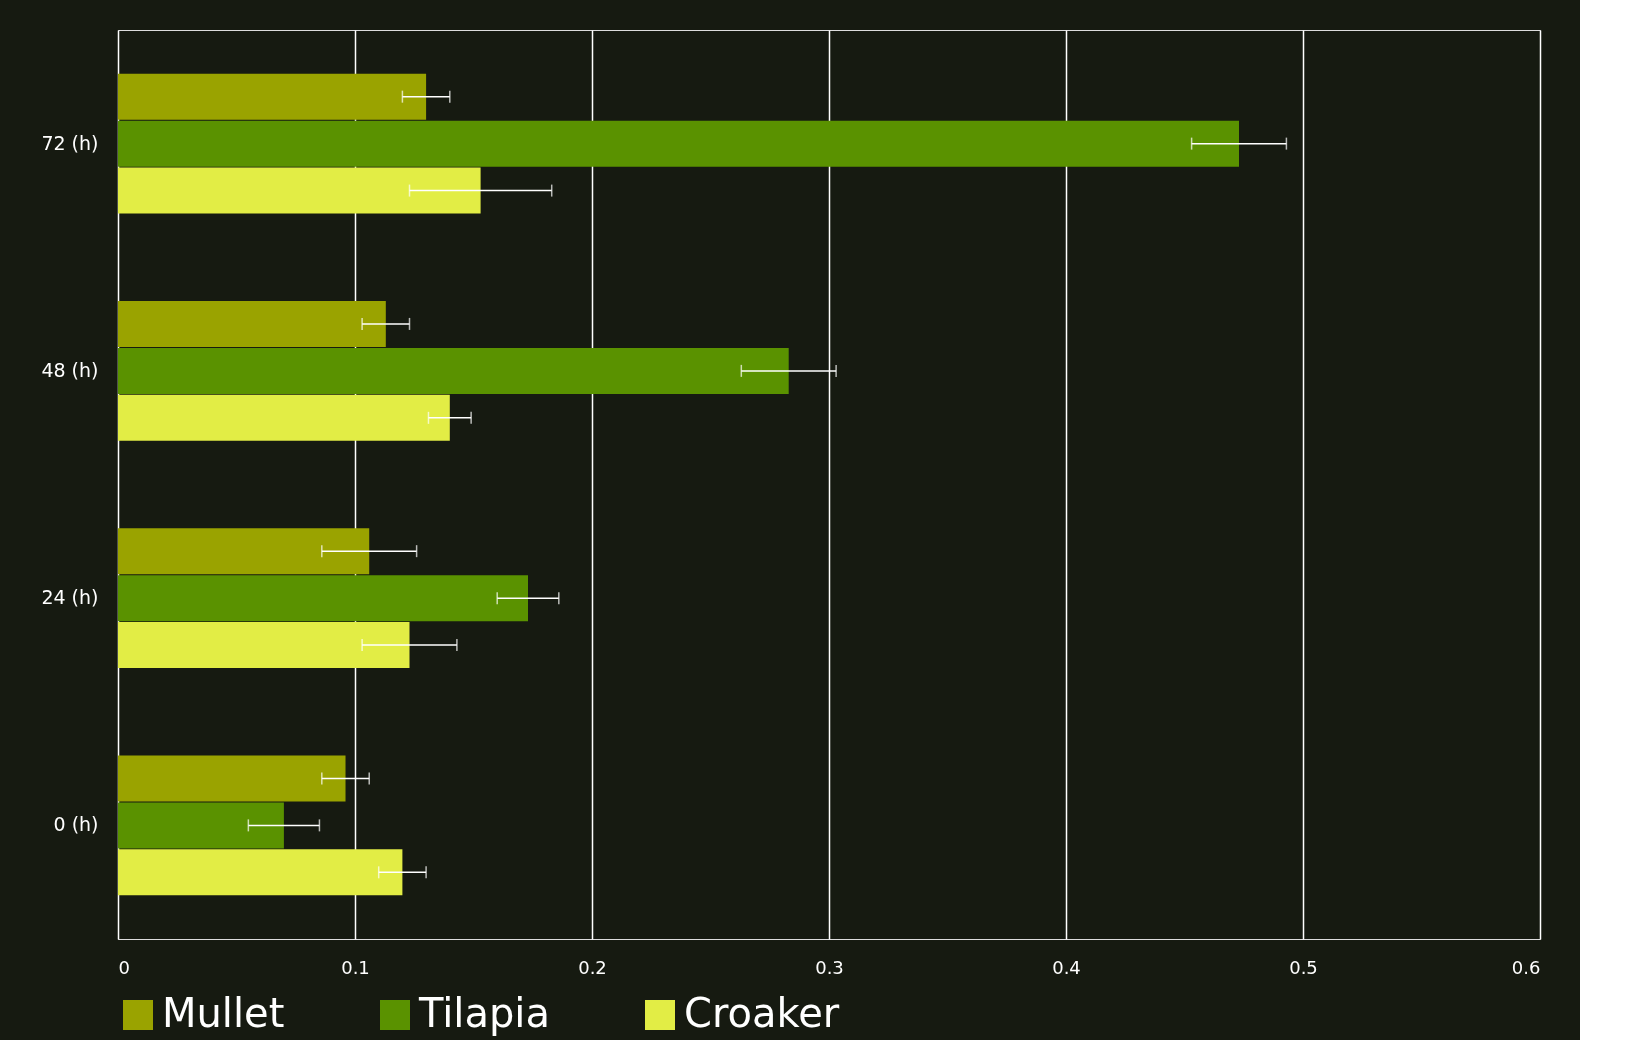  What do you see at coordinates (70, 369) in the screenshot?
I see `y-tick-label: 48 (h)` at bounding box center [70, 369].